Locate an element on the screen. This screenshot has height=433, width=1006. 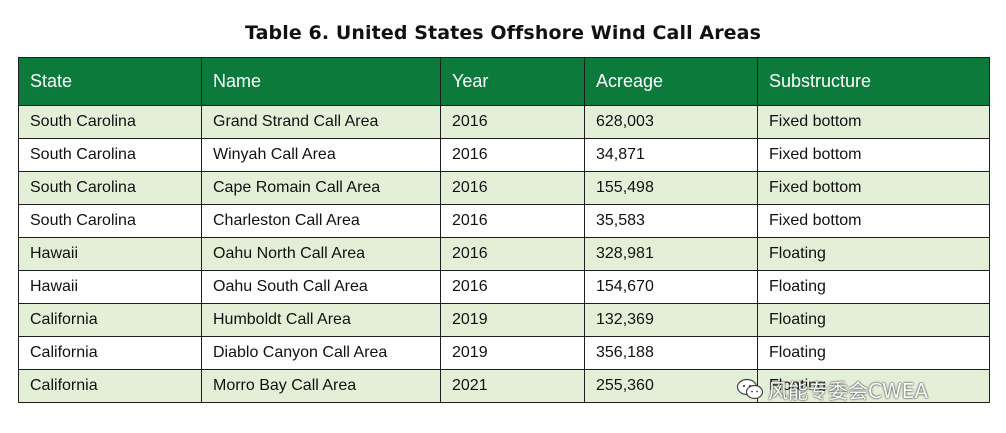
column-header-state: State is located at coordinates (110, 81).